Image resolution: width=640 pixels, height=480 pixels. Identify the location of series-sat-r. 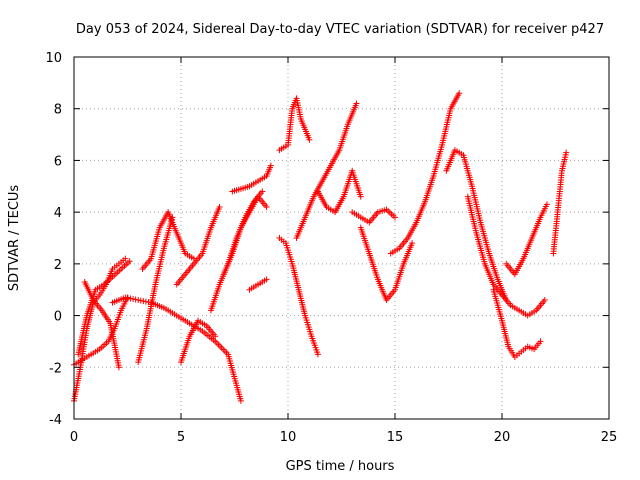
(373, 216).